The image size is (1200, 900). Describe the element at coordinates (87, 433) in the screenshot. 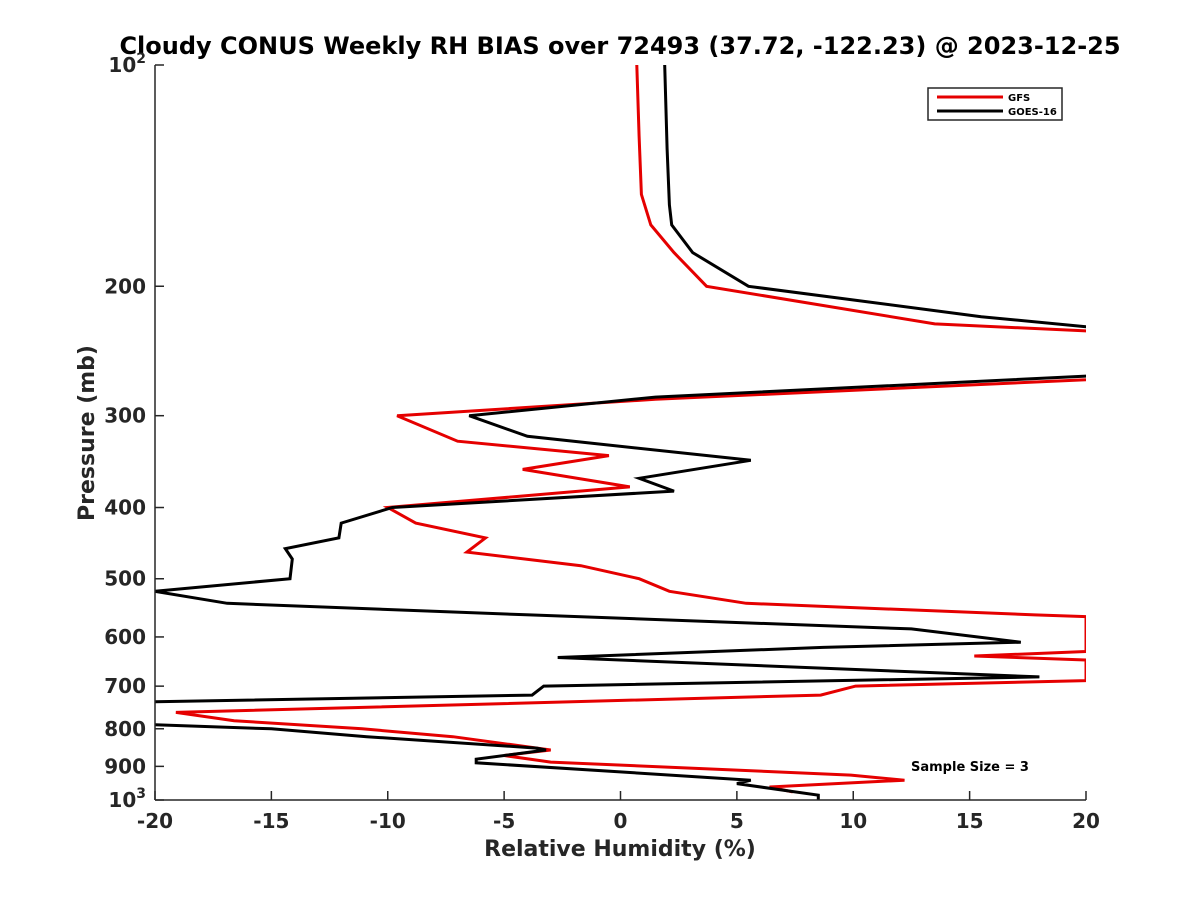

I see `y-axis-label: Pressure (mb)` at that location.